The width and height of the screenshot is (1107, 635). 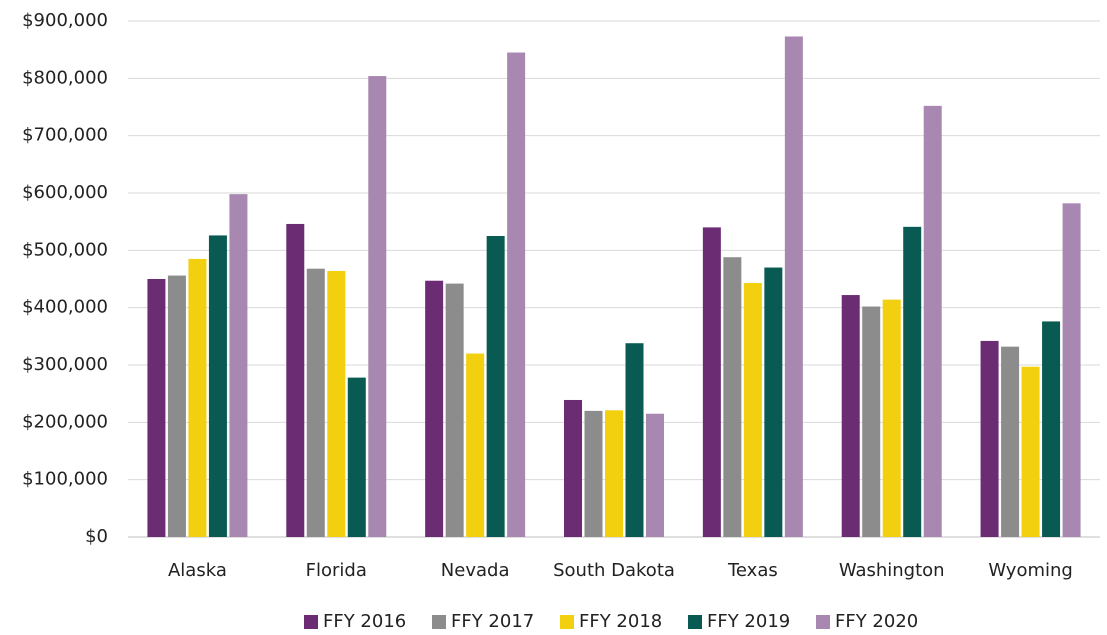 What do you see at coordinates (96, 536) in the screenshot?
I see `y-tick-label: $0` at bounding box center [96, 536].